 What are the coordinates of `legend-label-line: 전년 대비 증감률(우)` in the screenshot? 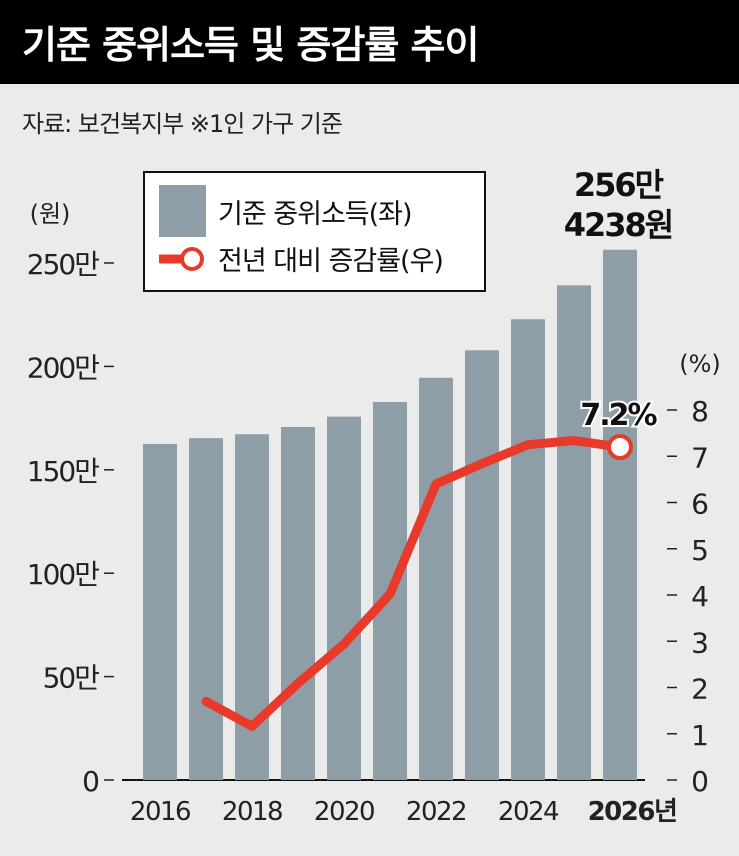 It's located at (331, 261).